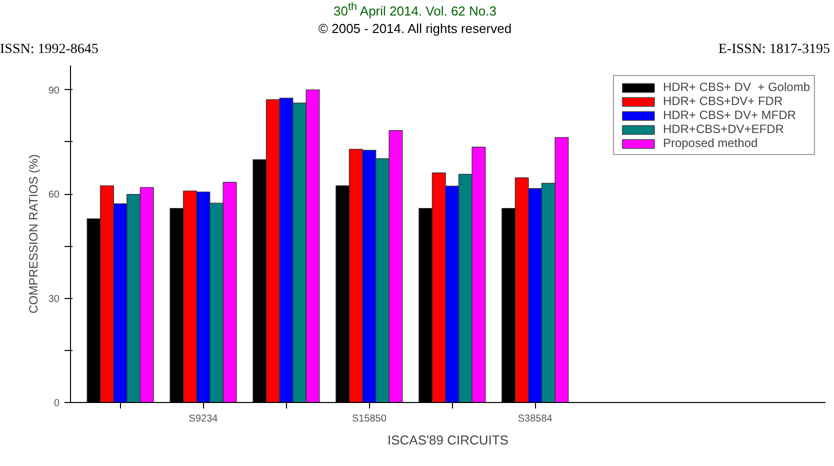 The width and height of the screenshot is (834, 466). Describe the element at coordinates (736, 87) in the screenshot. I see `legend-label: HDR+ CBS+ DV + Golomb` at that location.